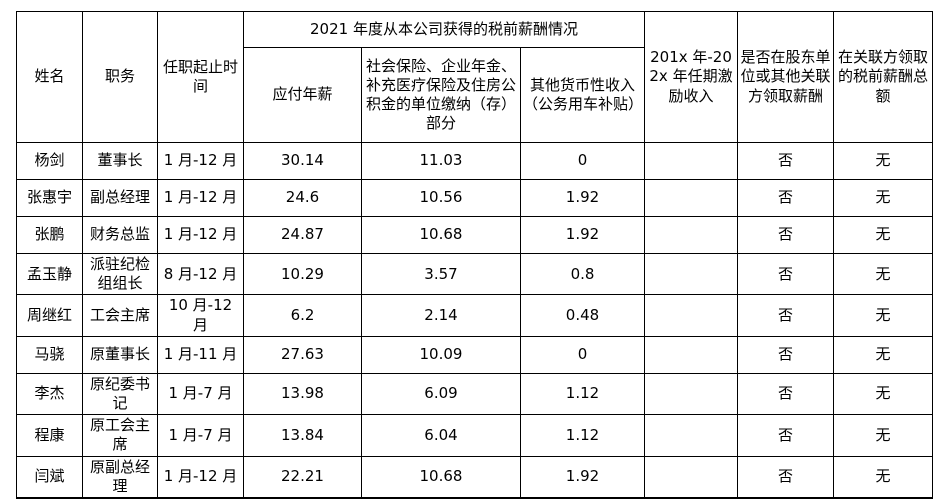 This screenshot has height=503, width=941. What do you see at coordinates (49, 354) in the screenshot?
I see `cell-name: 马骁` at bounding box center [49, 354].